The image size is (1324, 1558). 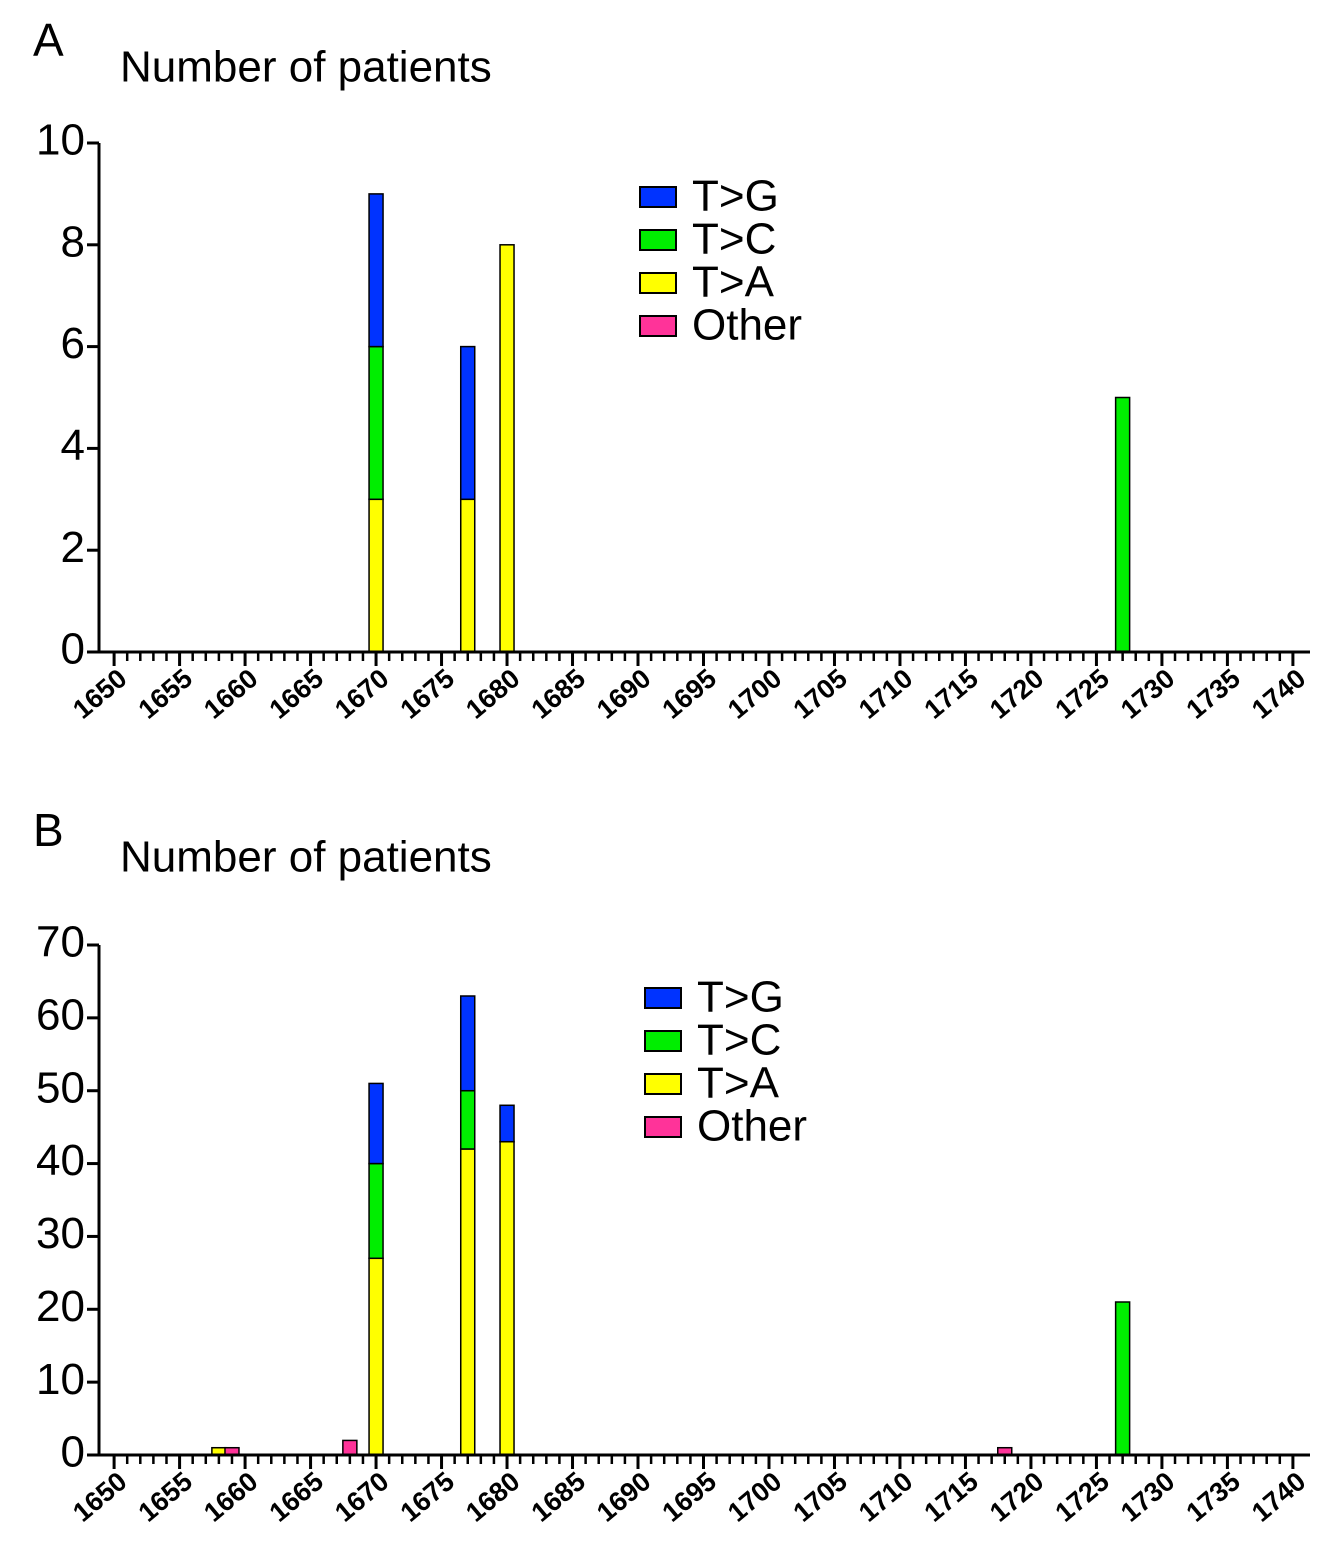 What do you see at coordinates (60, 1014) in the screenshot?
I see `y-tick-label: 60` at bounding box center [60, 1014].